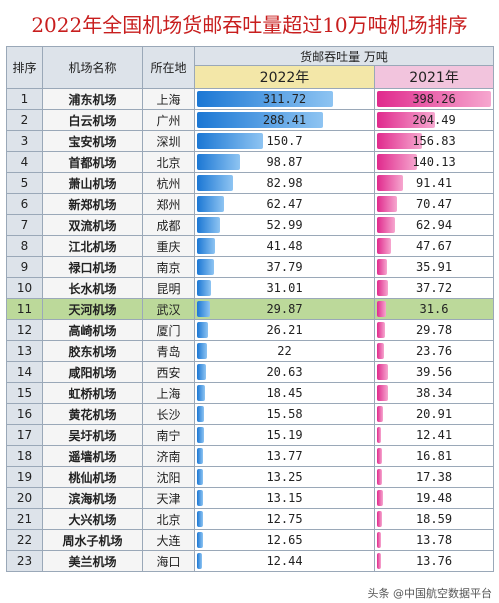 The width and height of the screenshot is (499, 603). What do you see at coordinates (284, 351) in the screenshot?
I see `value-2022-label: 22` at bounding box center [284, 351].